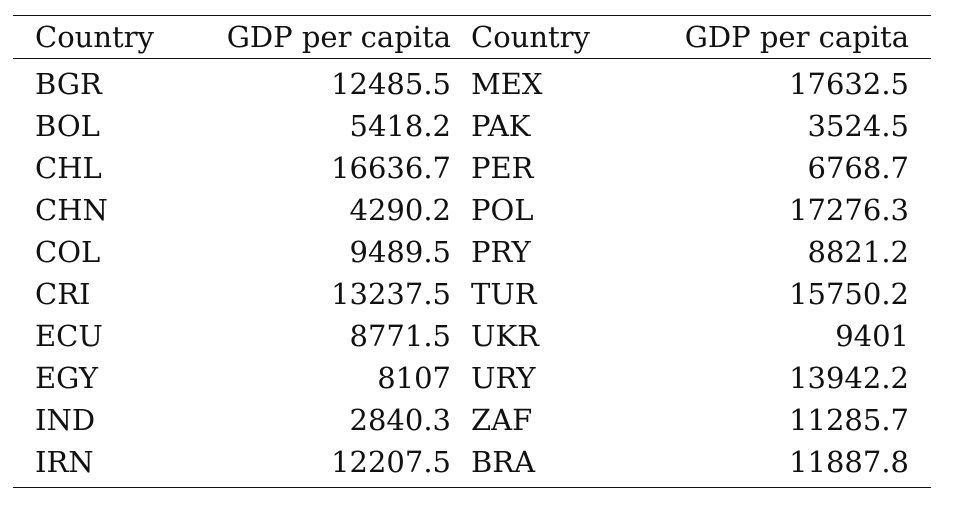 The image size is (958, 506). I want to click on table-row: IRN 12207.5 BRA 11887.8, so click(472, 464).